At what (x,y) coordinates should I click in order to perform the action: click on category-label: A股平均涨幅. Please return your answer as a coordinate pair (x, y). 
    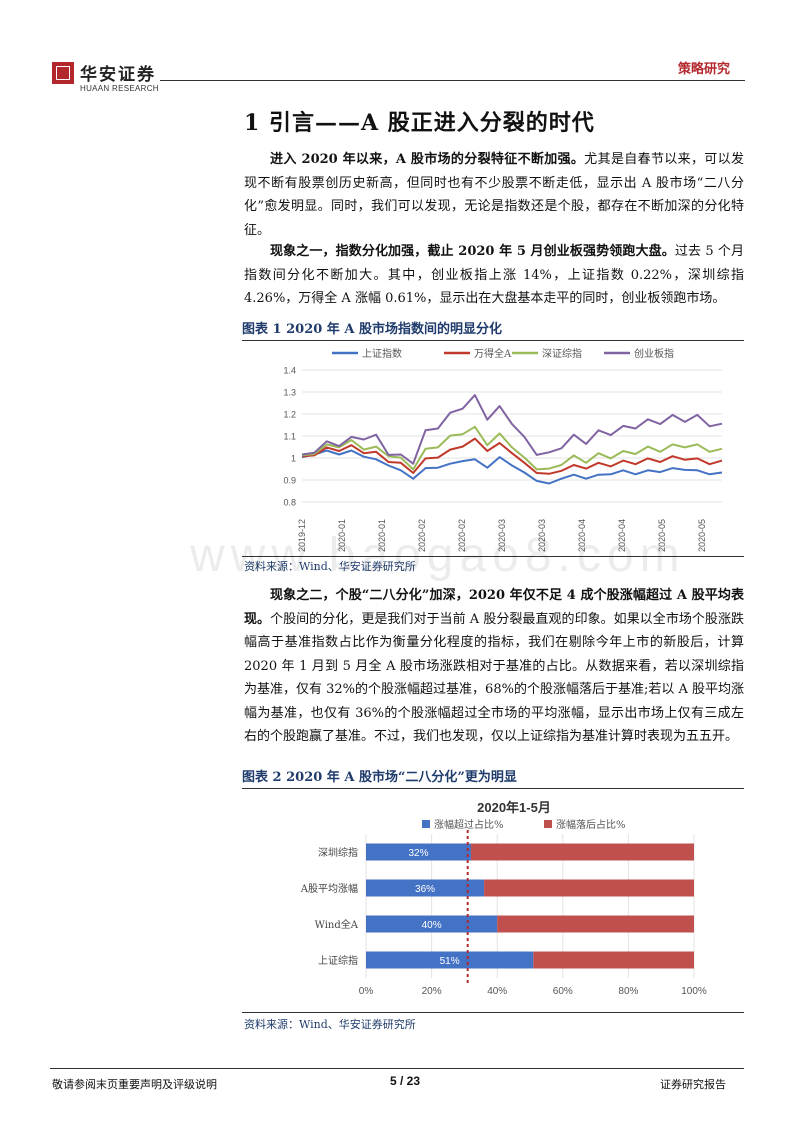
    Looking at the image, I should click on (329, 888).